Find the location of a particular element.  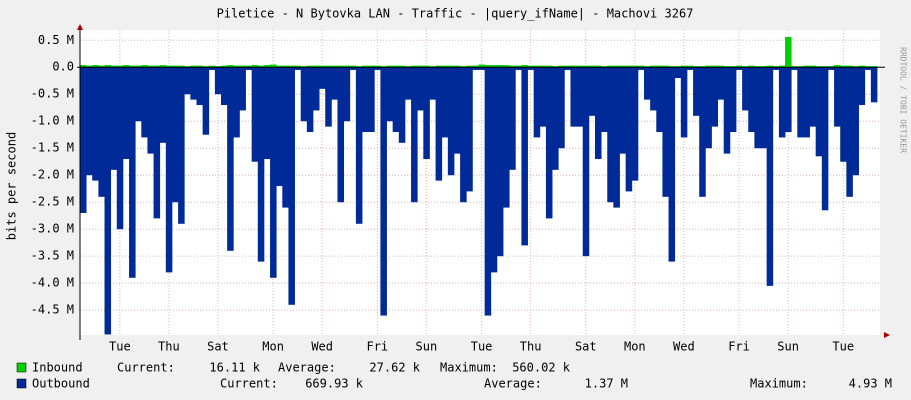

legend-swatch is located at coordinates (21, 367).